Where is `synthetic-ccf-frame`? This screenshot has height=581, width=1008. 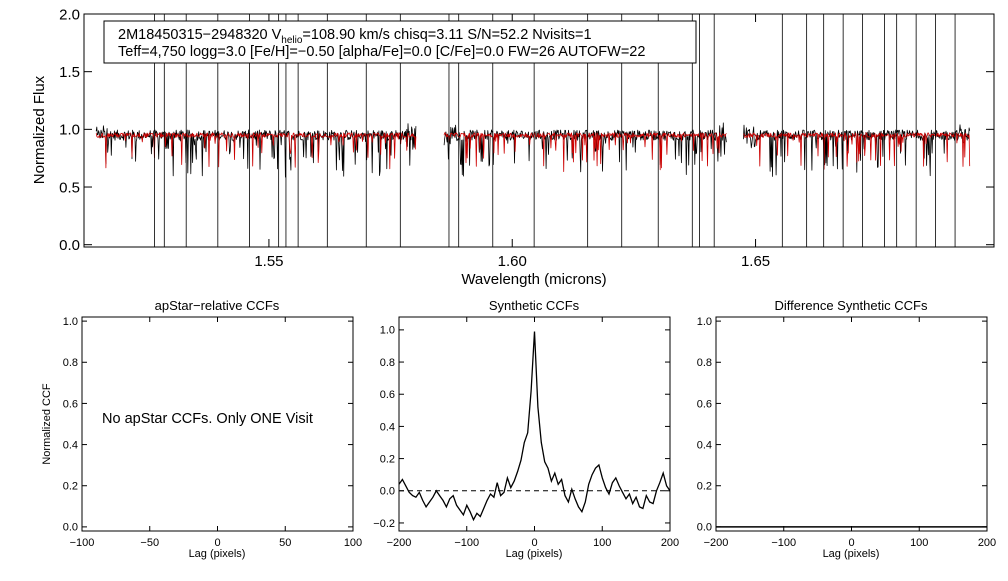
synthetic-ccf-frame is located at coordinates (534, 424).